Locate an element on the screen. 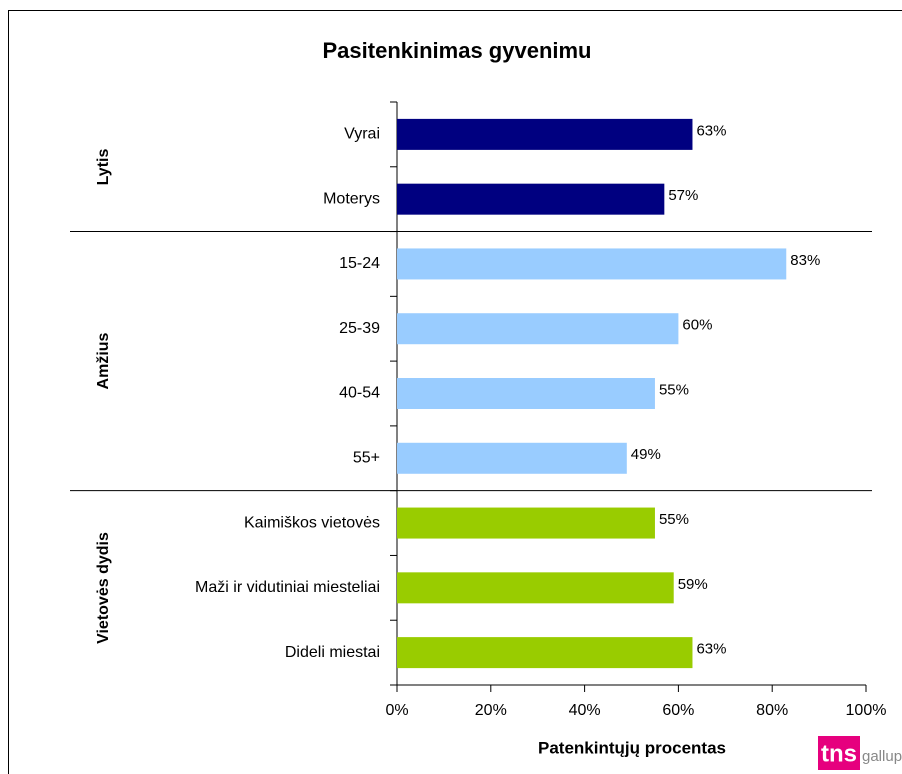  x-tick-label: 100% is located at coordinates (866, 710).